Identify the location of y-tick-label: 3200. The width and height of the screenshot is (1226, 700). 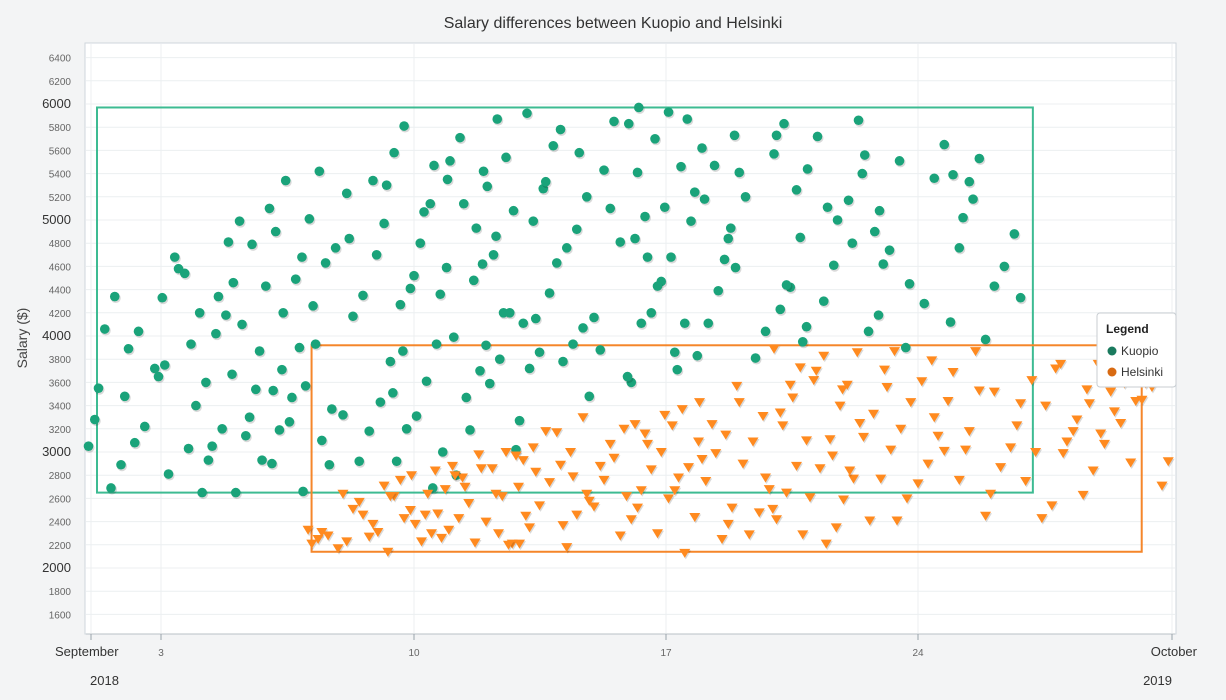
(60, 430).